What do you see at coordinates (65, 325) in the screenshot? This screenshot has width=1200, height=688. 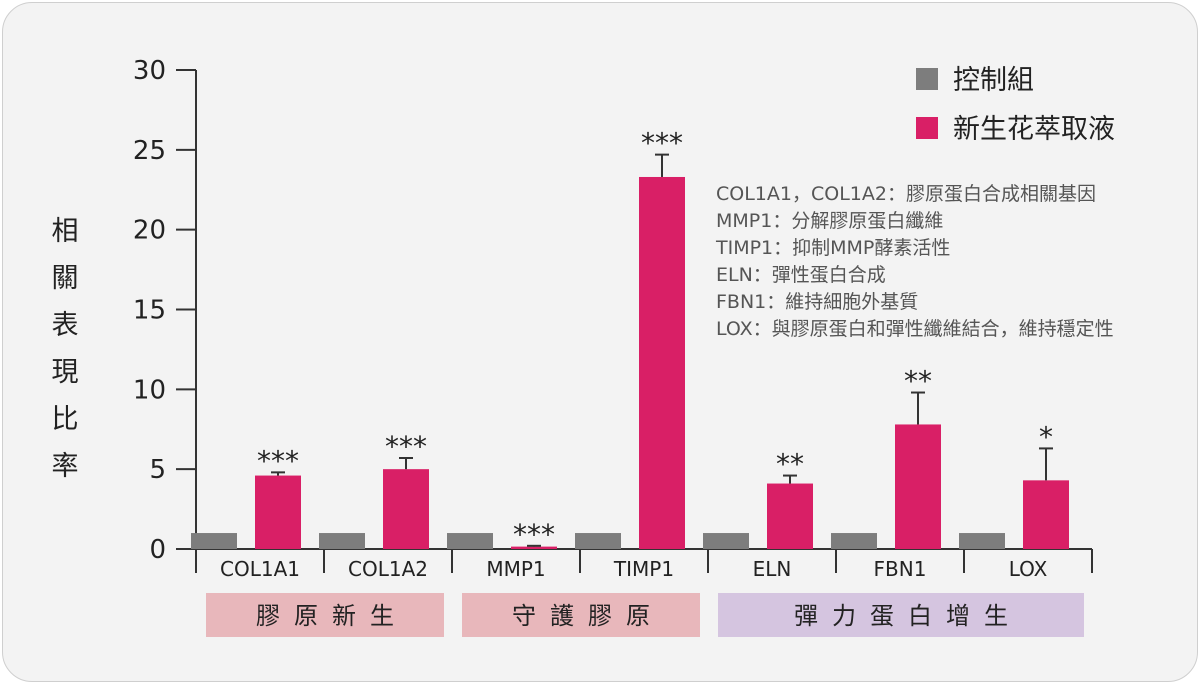 I see `y-axis-label-char: 表` at bounding box center [65, 325].